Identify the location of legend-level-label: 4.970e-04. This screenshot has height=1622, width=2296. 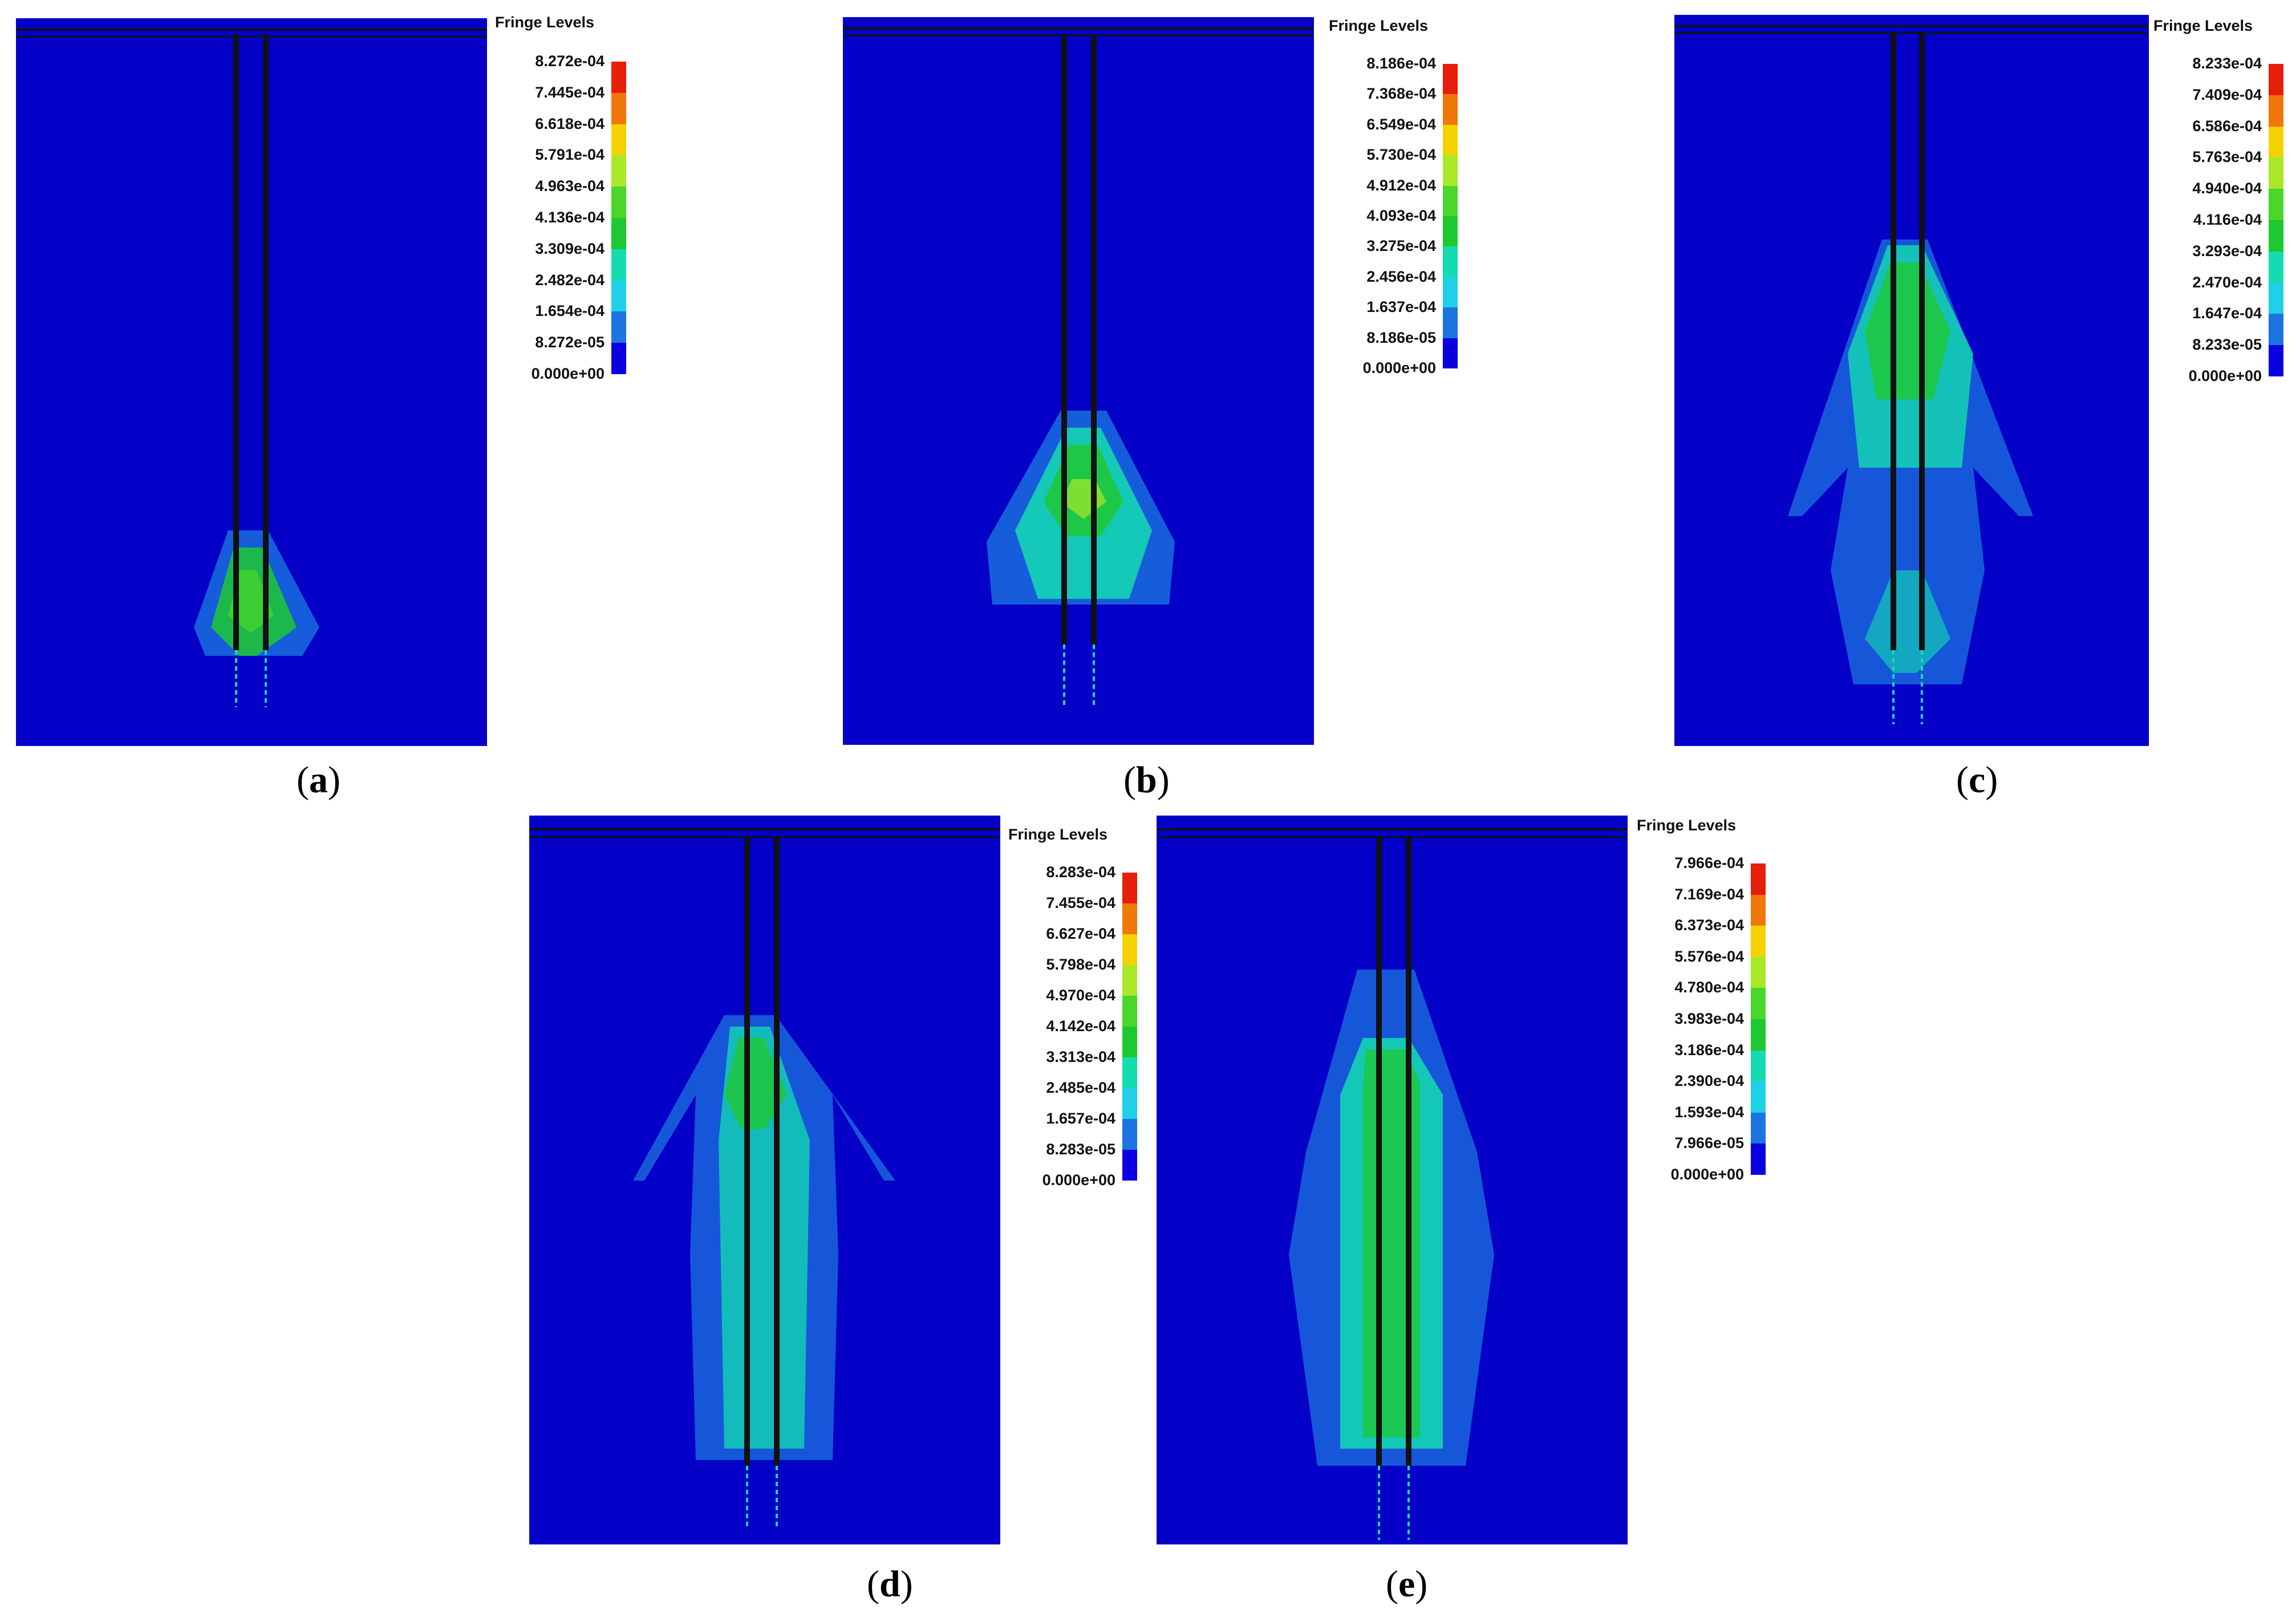
(1080, 995).